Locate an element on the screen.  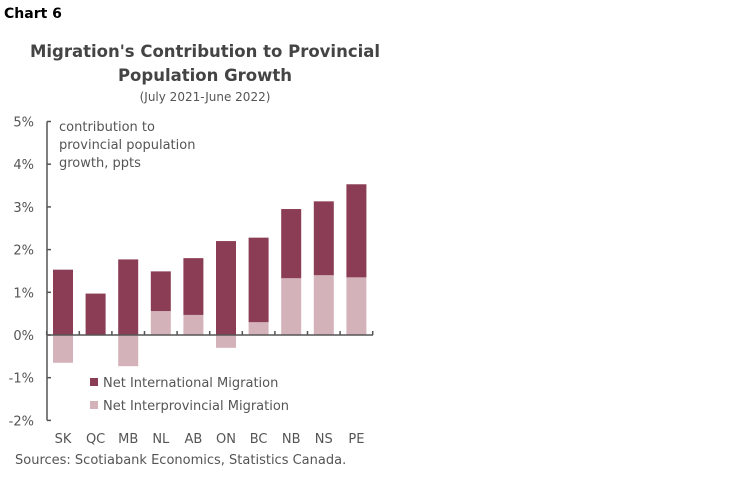
y-tick-label: 3% is located at coordinates (23, 208).